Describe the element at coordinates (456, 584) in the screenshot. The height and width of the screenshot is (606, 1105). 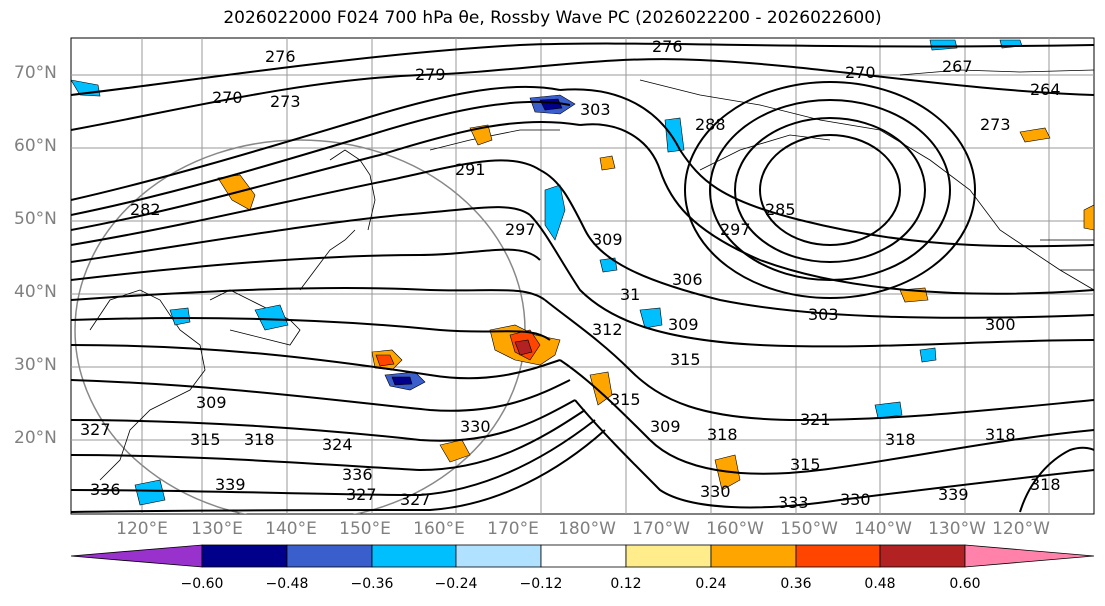
I see `colorbar-tick: −0.24` at that location.